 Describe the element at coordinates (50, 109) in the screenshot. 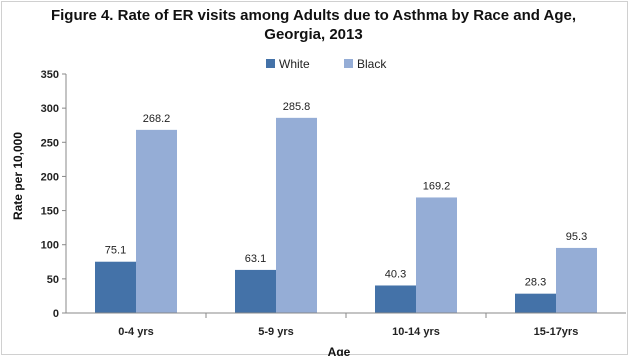

I see `y-tick-label: 300` at that location.